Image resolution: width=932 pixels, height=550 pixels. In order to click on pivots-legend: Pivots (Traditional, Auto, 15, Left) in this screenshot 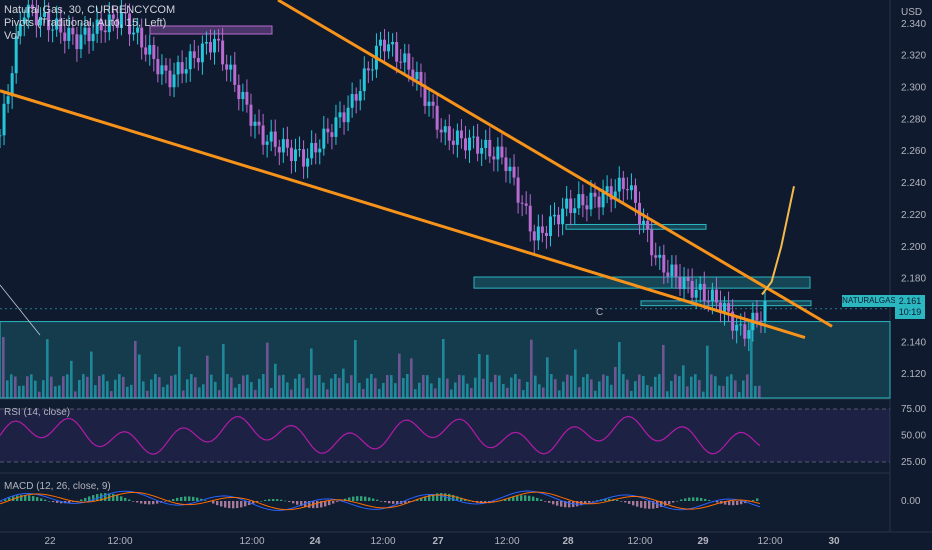, I will do `click(85, 23)`.